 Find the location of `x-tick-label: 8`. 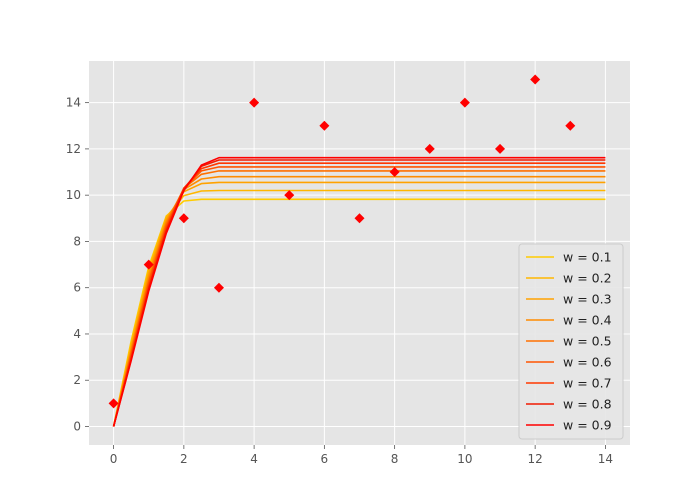

x-tick-label: 8 is located at coordinates (395, 459).